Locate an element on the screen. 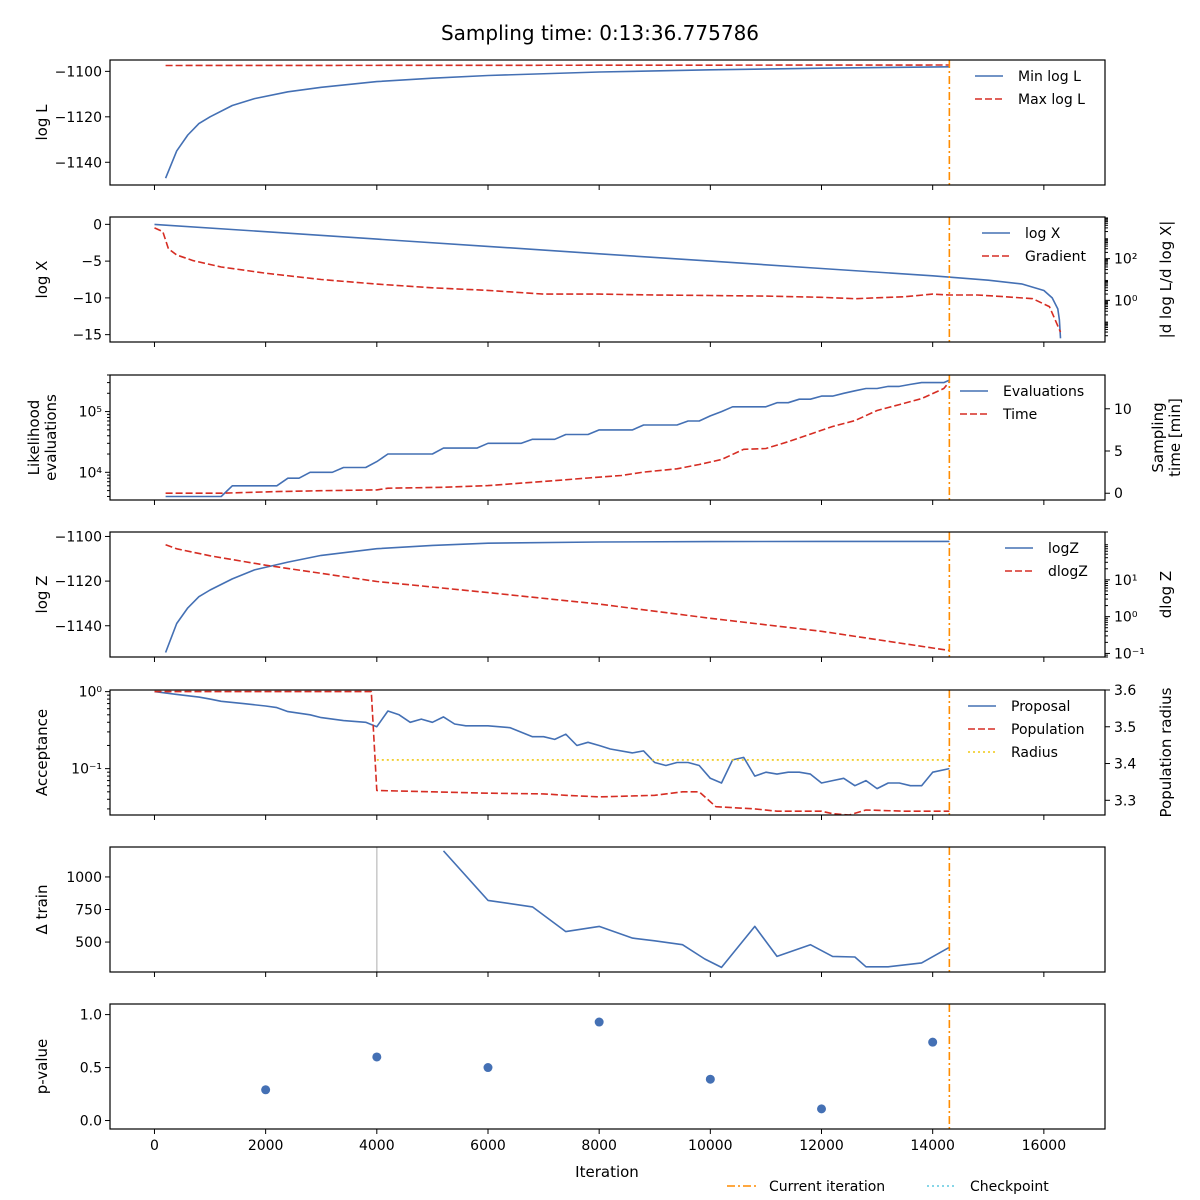  x-tick-label: 6000 is located at coordinates (488, 1146).